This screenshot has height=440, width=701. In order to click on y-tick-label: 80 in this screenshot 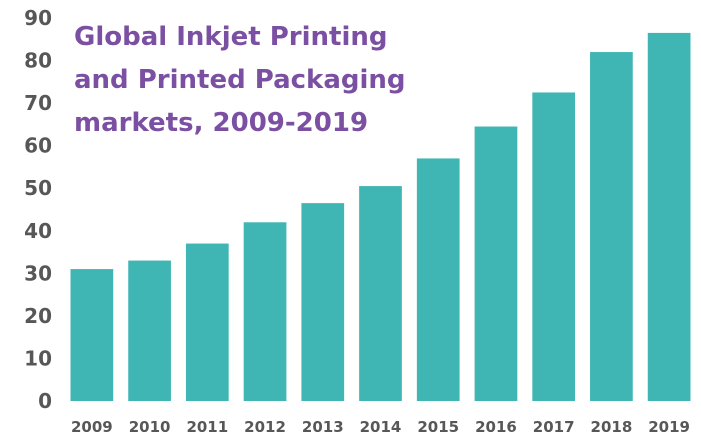, I will do `click(38, 61)`.